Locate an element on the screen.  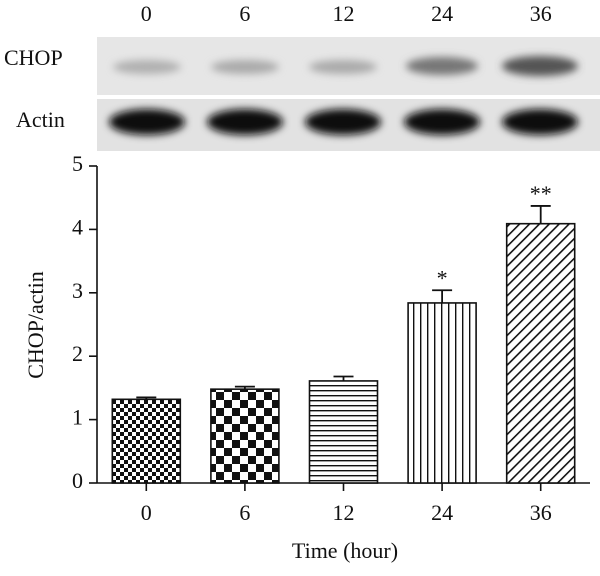
lane-label: 36 is located at coordinates (541, 13).